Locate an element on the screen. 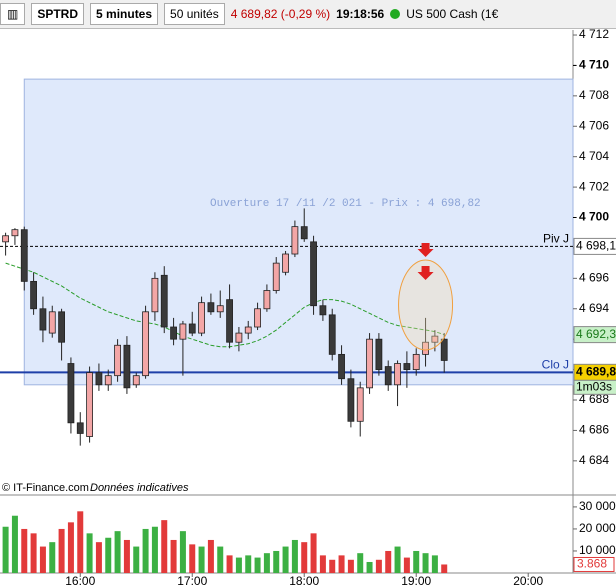 The height and width of the screenshot is (588, 616). arrow is located at coordinates (425, 250).